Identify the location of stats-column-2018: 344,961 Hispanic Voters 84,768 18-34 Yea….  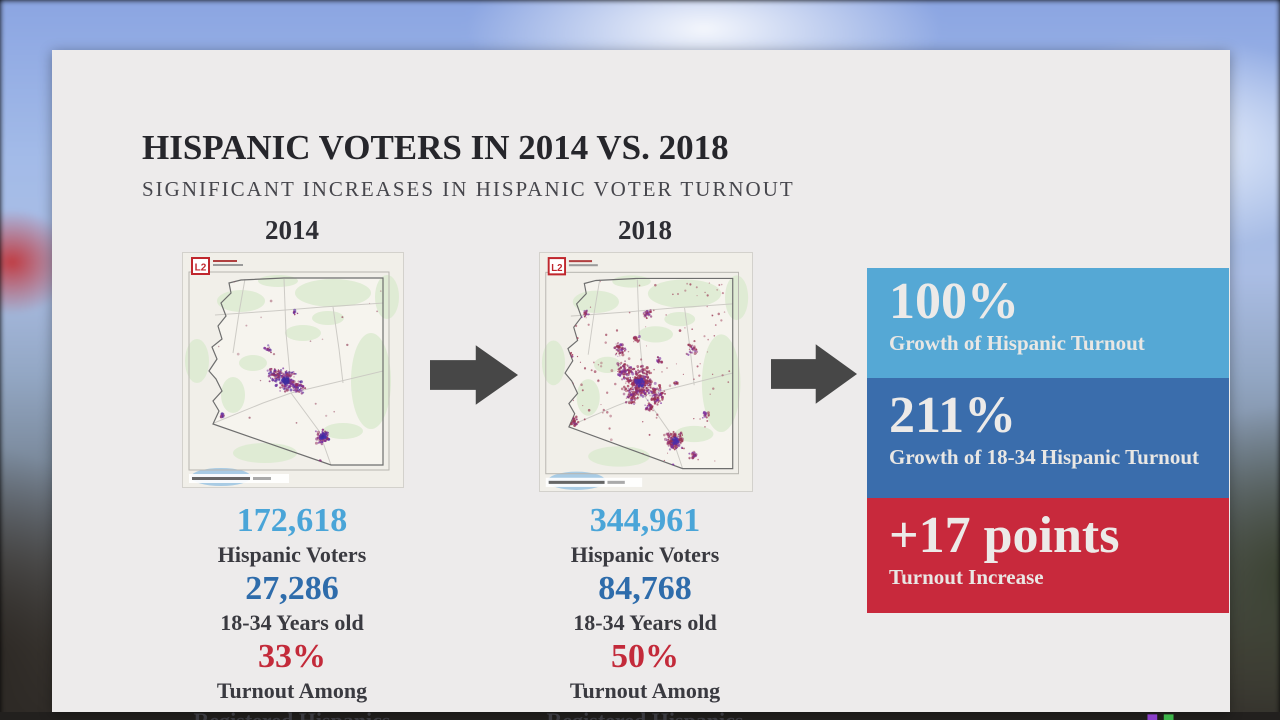
(645, 611).